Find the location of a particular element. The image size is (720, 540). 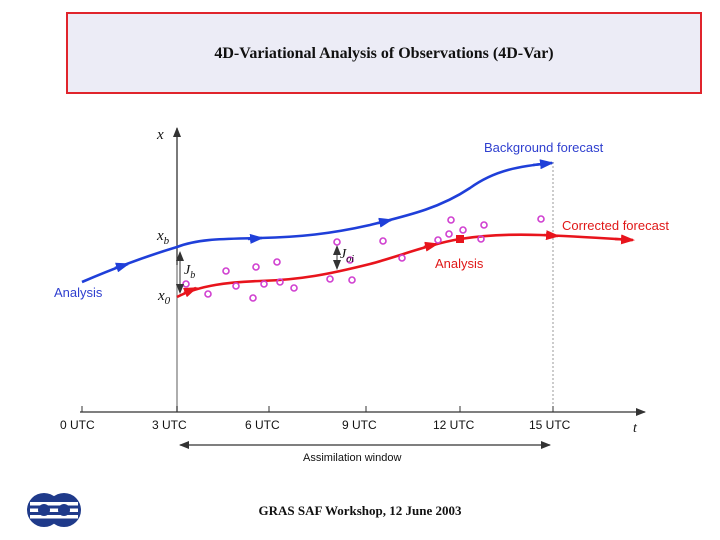

corrected-forecast-label: Corrected forecast is located at coordinates (615, 225).